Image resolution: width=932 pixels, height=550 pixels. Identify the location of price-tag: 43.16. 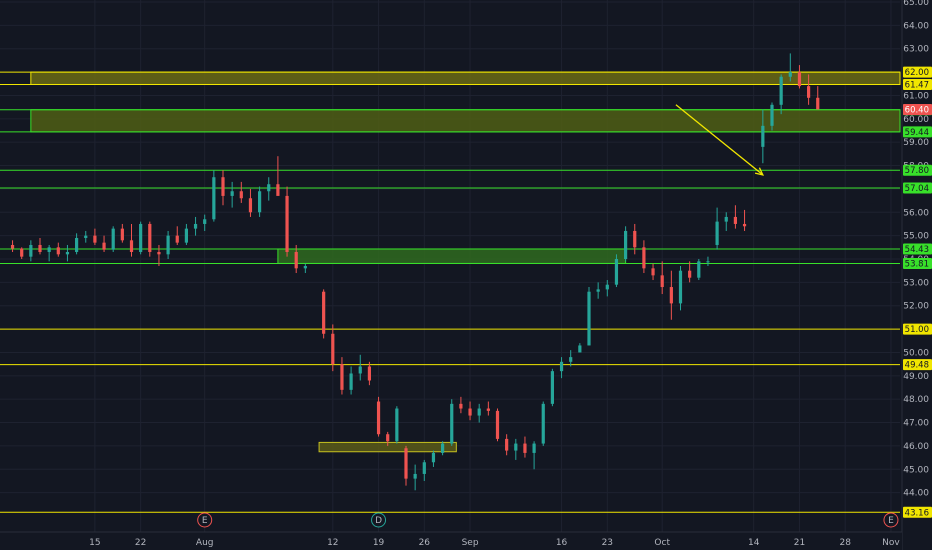
(917, 512).